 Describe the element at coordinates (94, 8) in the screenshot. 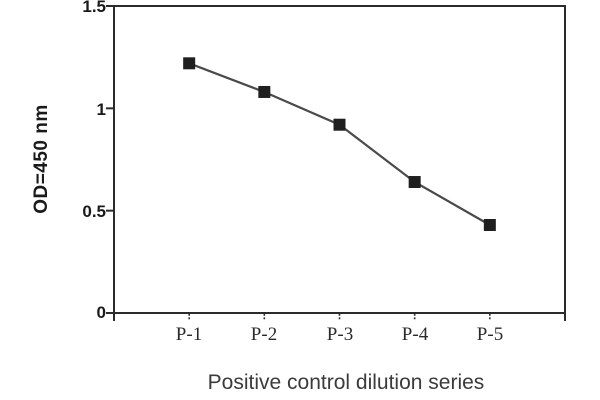

I see `y-tick-label-1-5: 1.5` at that location.